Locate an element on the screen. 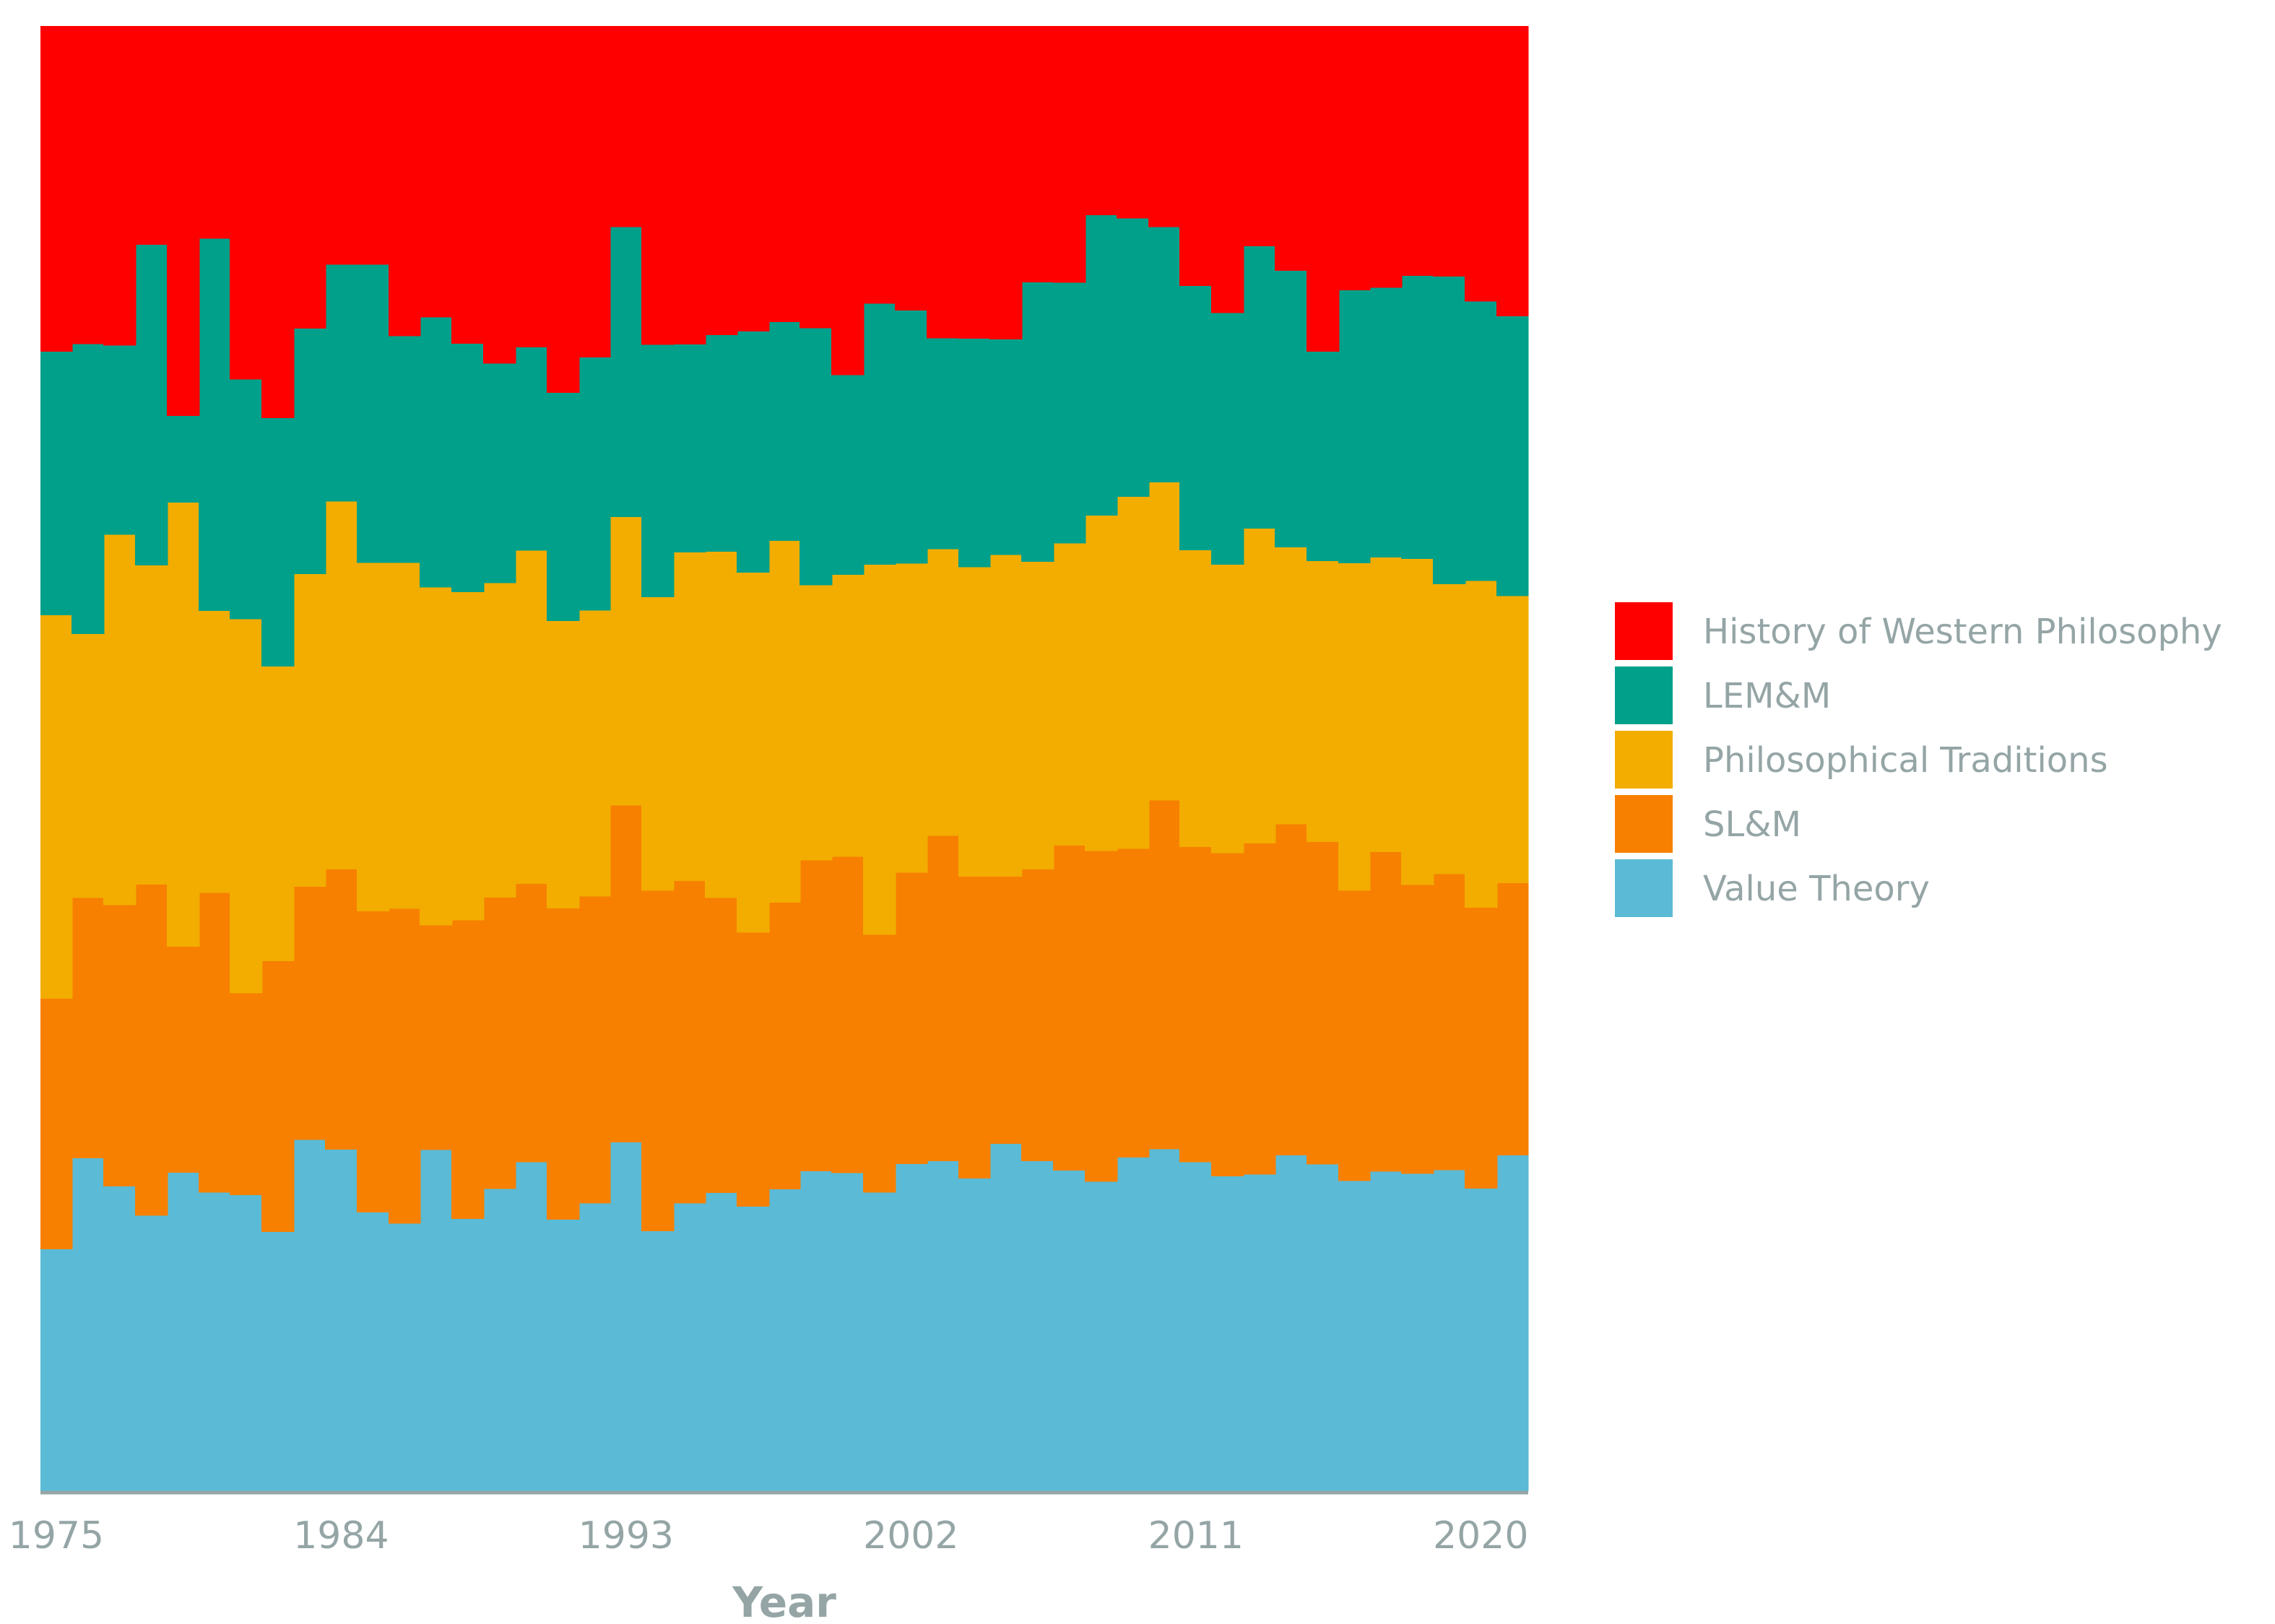  legend-item: History of Western Philosophy is located at coordinates (1918, 631).